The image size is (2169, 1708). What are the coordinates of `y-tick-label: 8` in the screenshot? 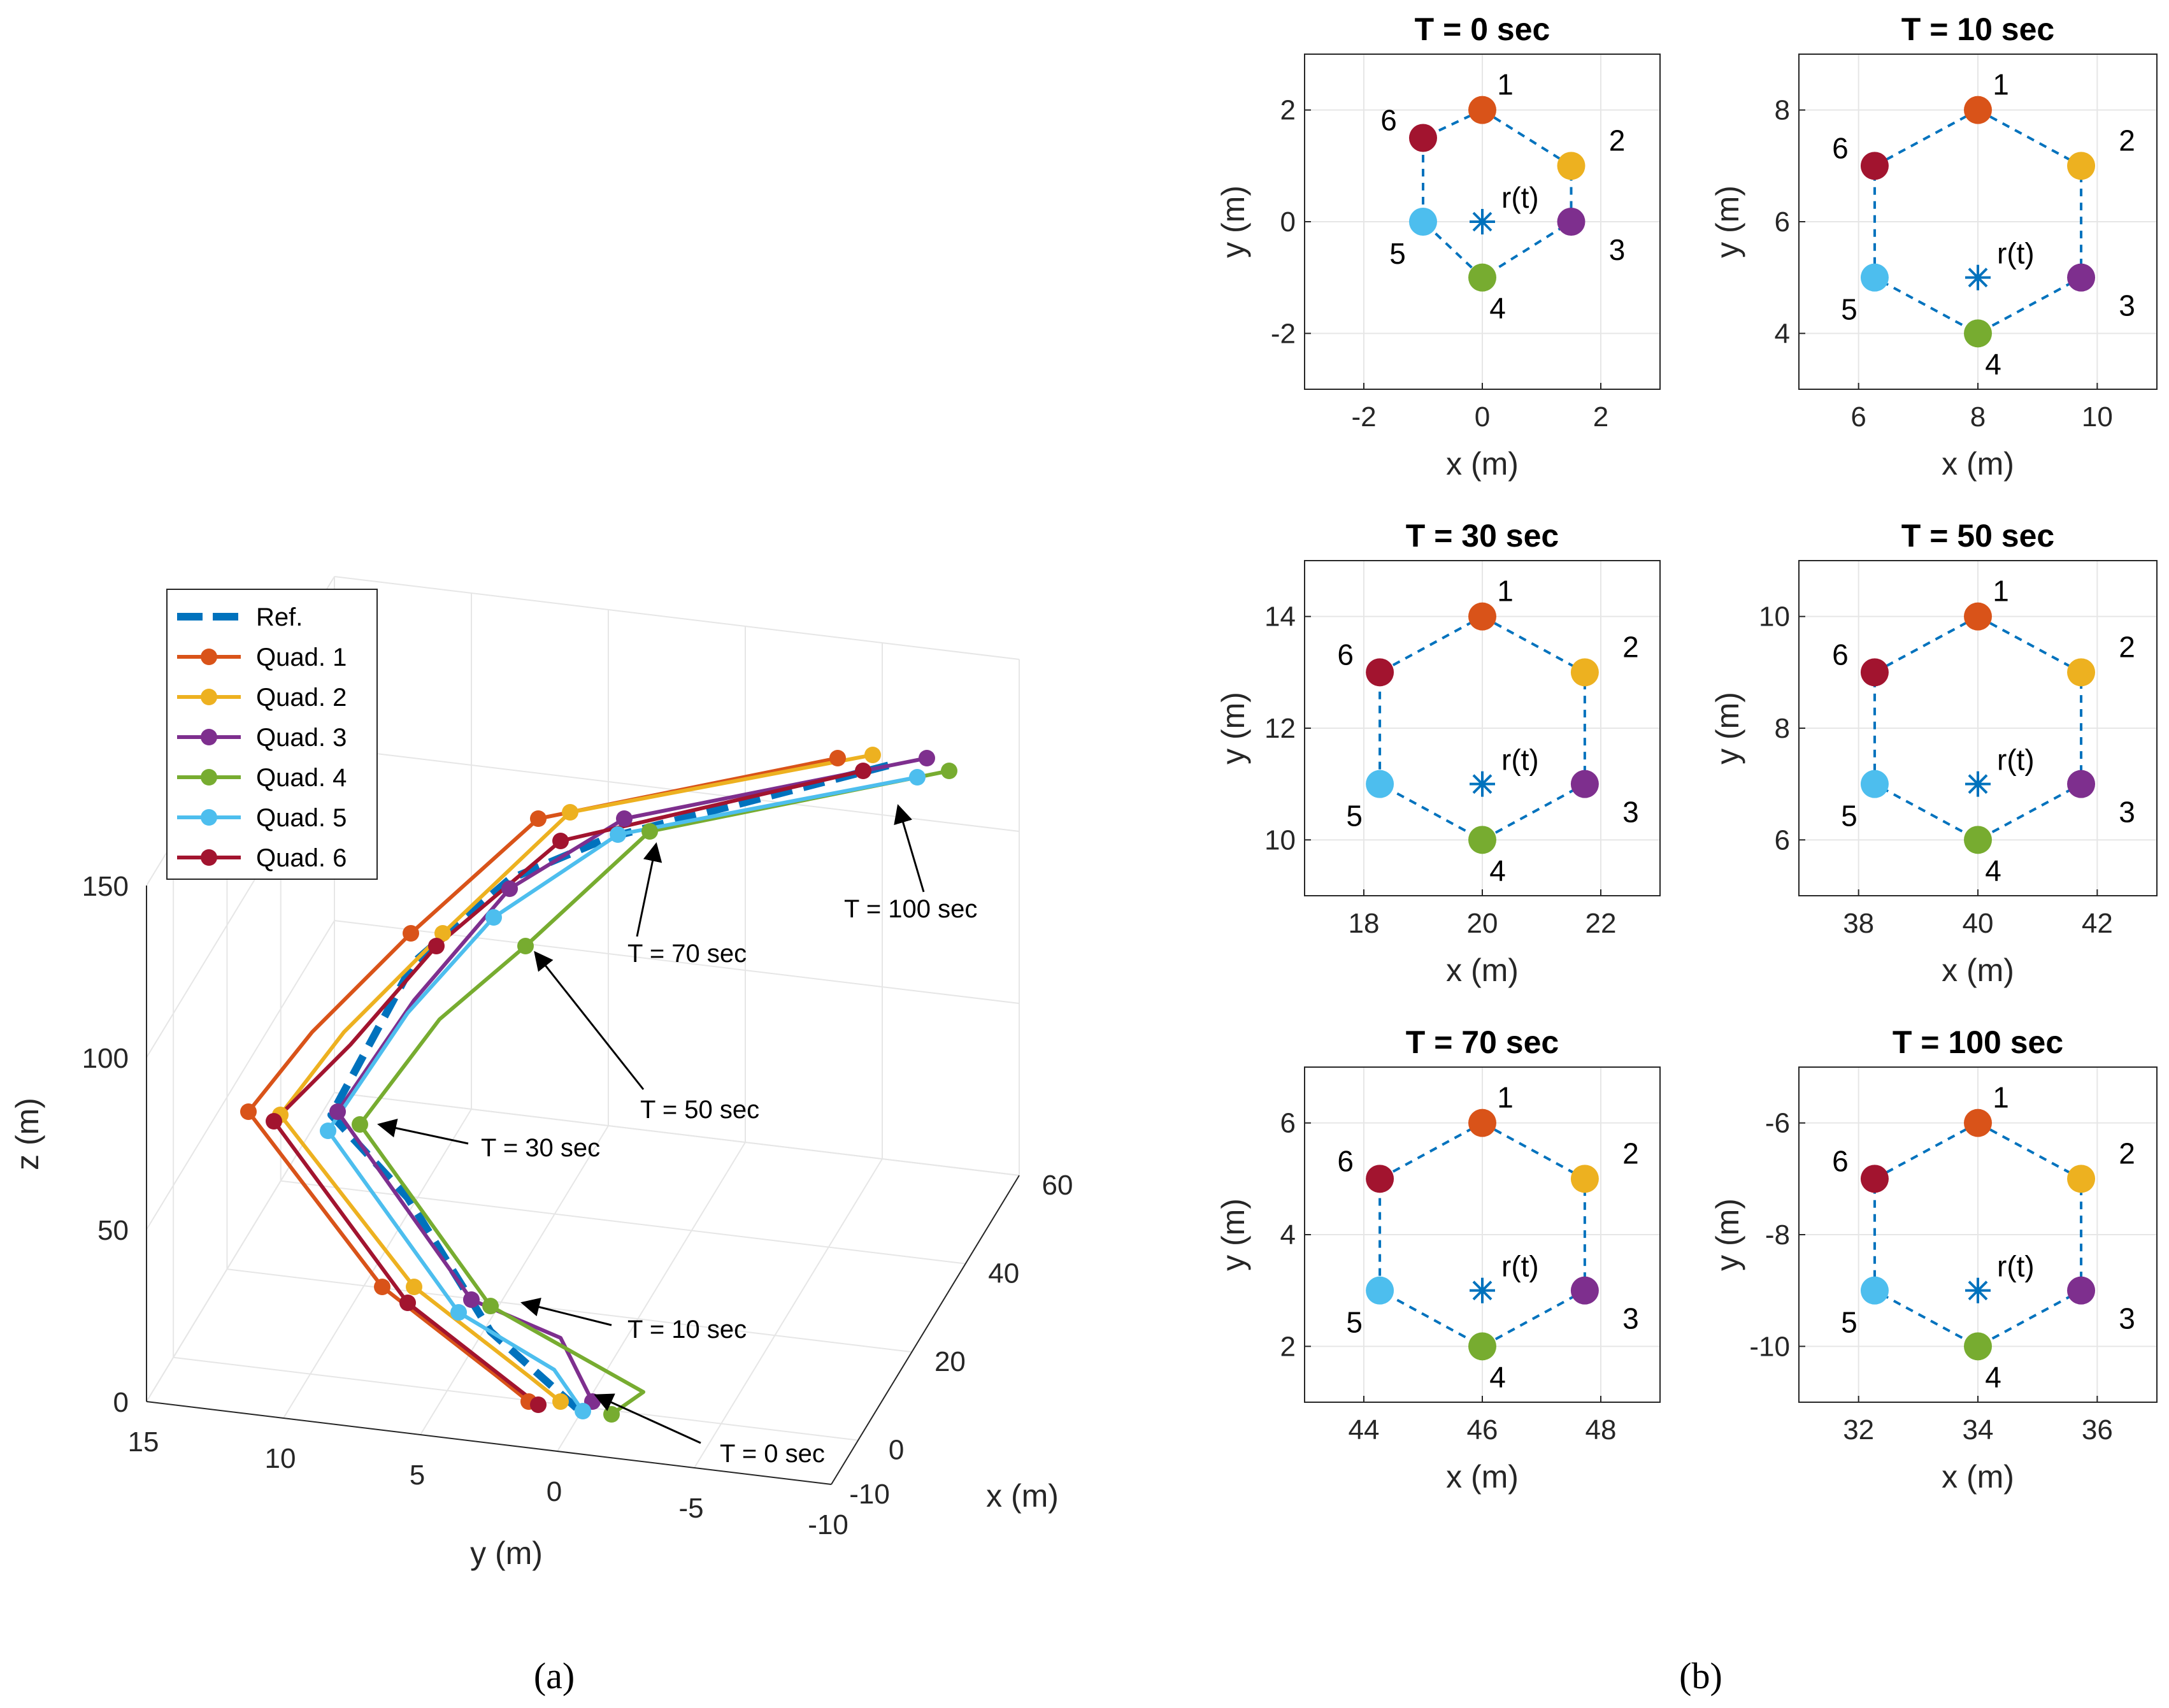 It's located at (1782, 110).